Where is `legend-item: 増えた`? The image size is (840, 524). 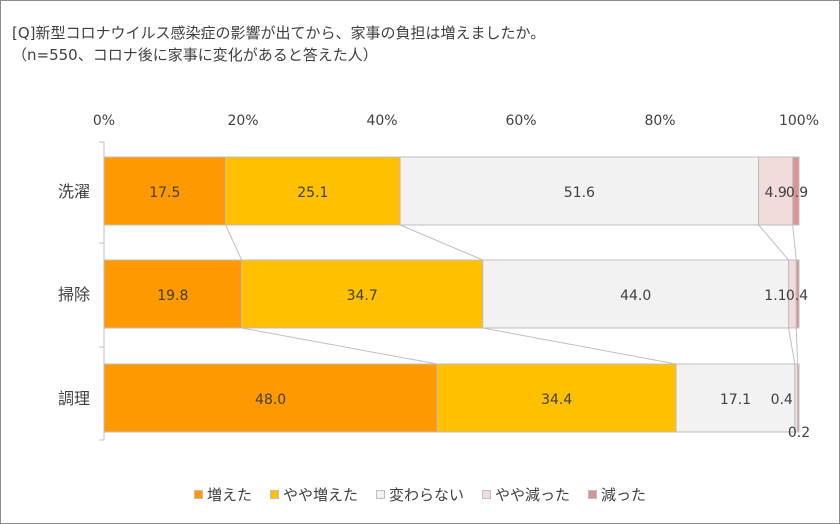
legend-item: 増えた is located at coordinates (222, 494).